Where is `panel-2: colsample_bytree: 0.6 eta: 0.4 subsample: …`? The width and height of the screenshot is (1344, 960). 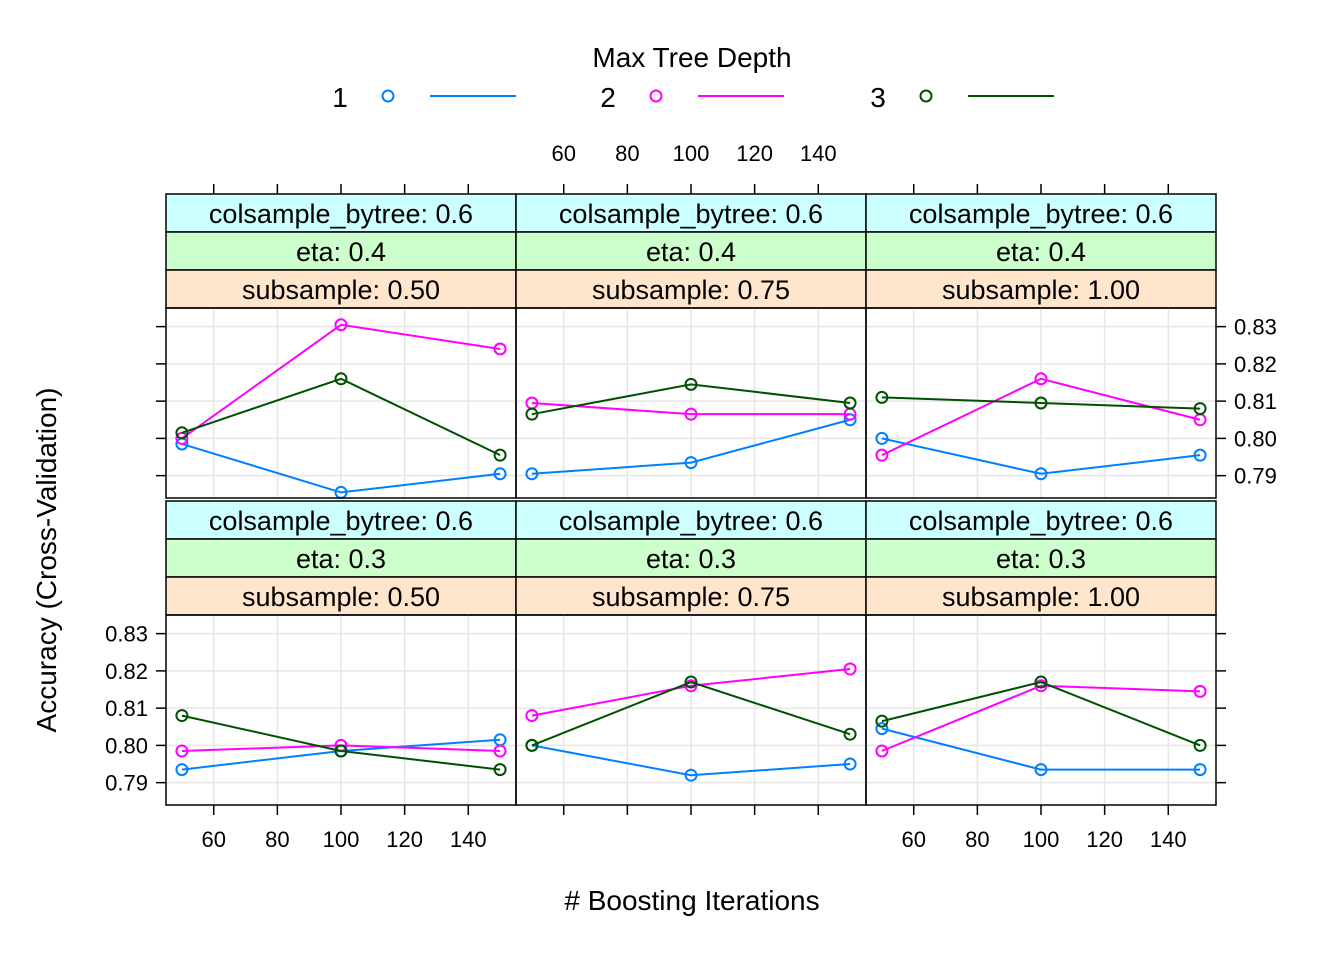
panel-2: colsample_bytree: 0.6 eta: 0.4 subsample: … is located at coordinates (691, 346).